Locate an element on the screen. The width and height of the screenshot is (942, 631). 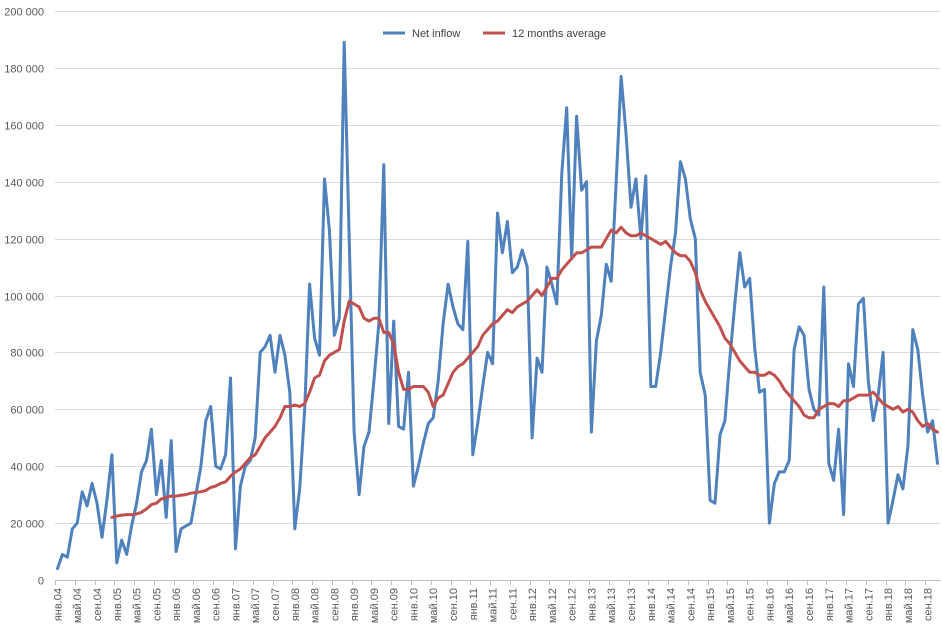
x-tick-label: май.14 is located at coordinates (672, 605).